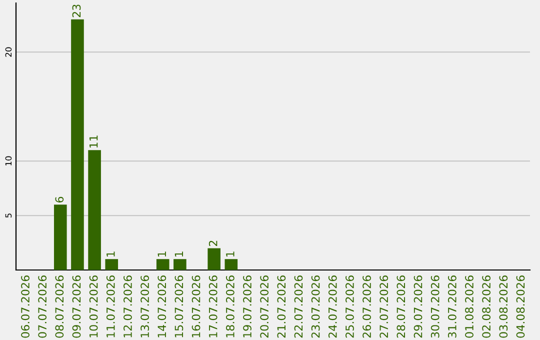 Image resolution: width=540 pixels, height=340 pixels. I want to click on x-tick-label: 01.08.2026, so click(469, 307).